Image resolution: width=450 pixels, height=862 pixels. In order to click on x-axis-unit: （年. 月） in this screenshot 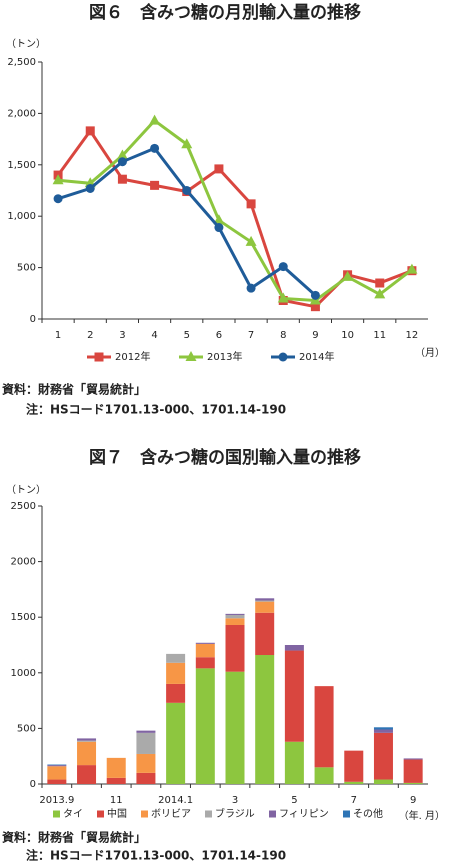, I will do `click(422, 815)`.